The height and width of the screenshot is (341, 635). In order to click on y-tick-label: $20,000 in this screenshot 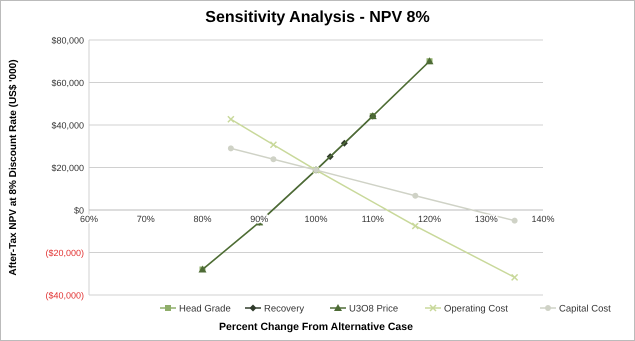, I will do `click(67, 168)`.